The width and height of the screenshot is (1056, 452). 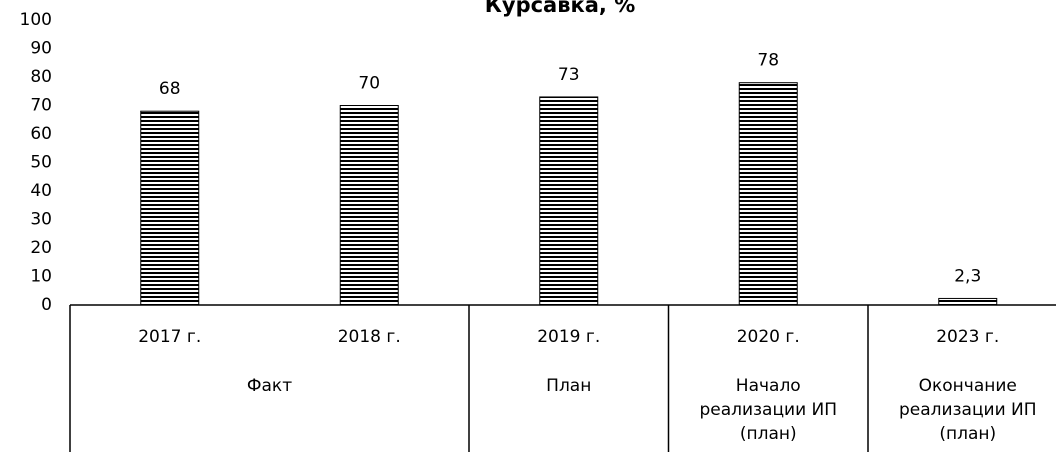 I want to click on y-tick-label: 40, so click(x=41, y=191).